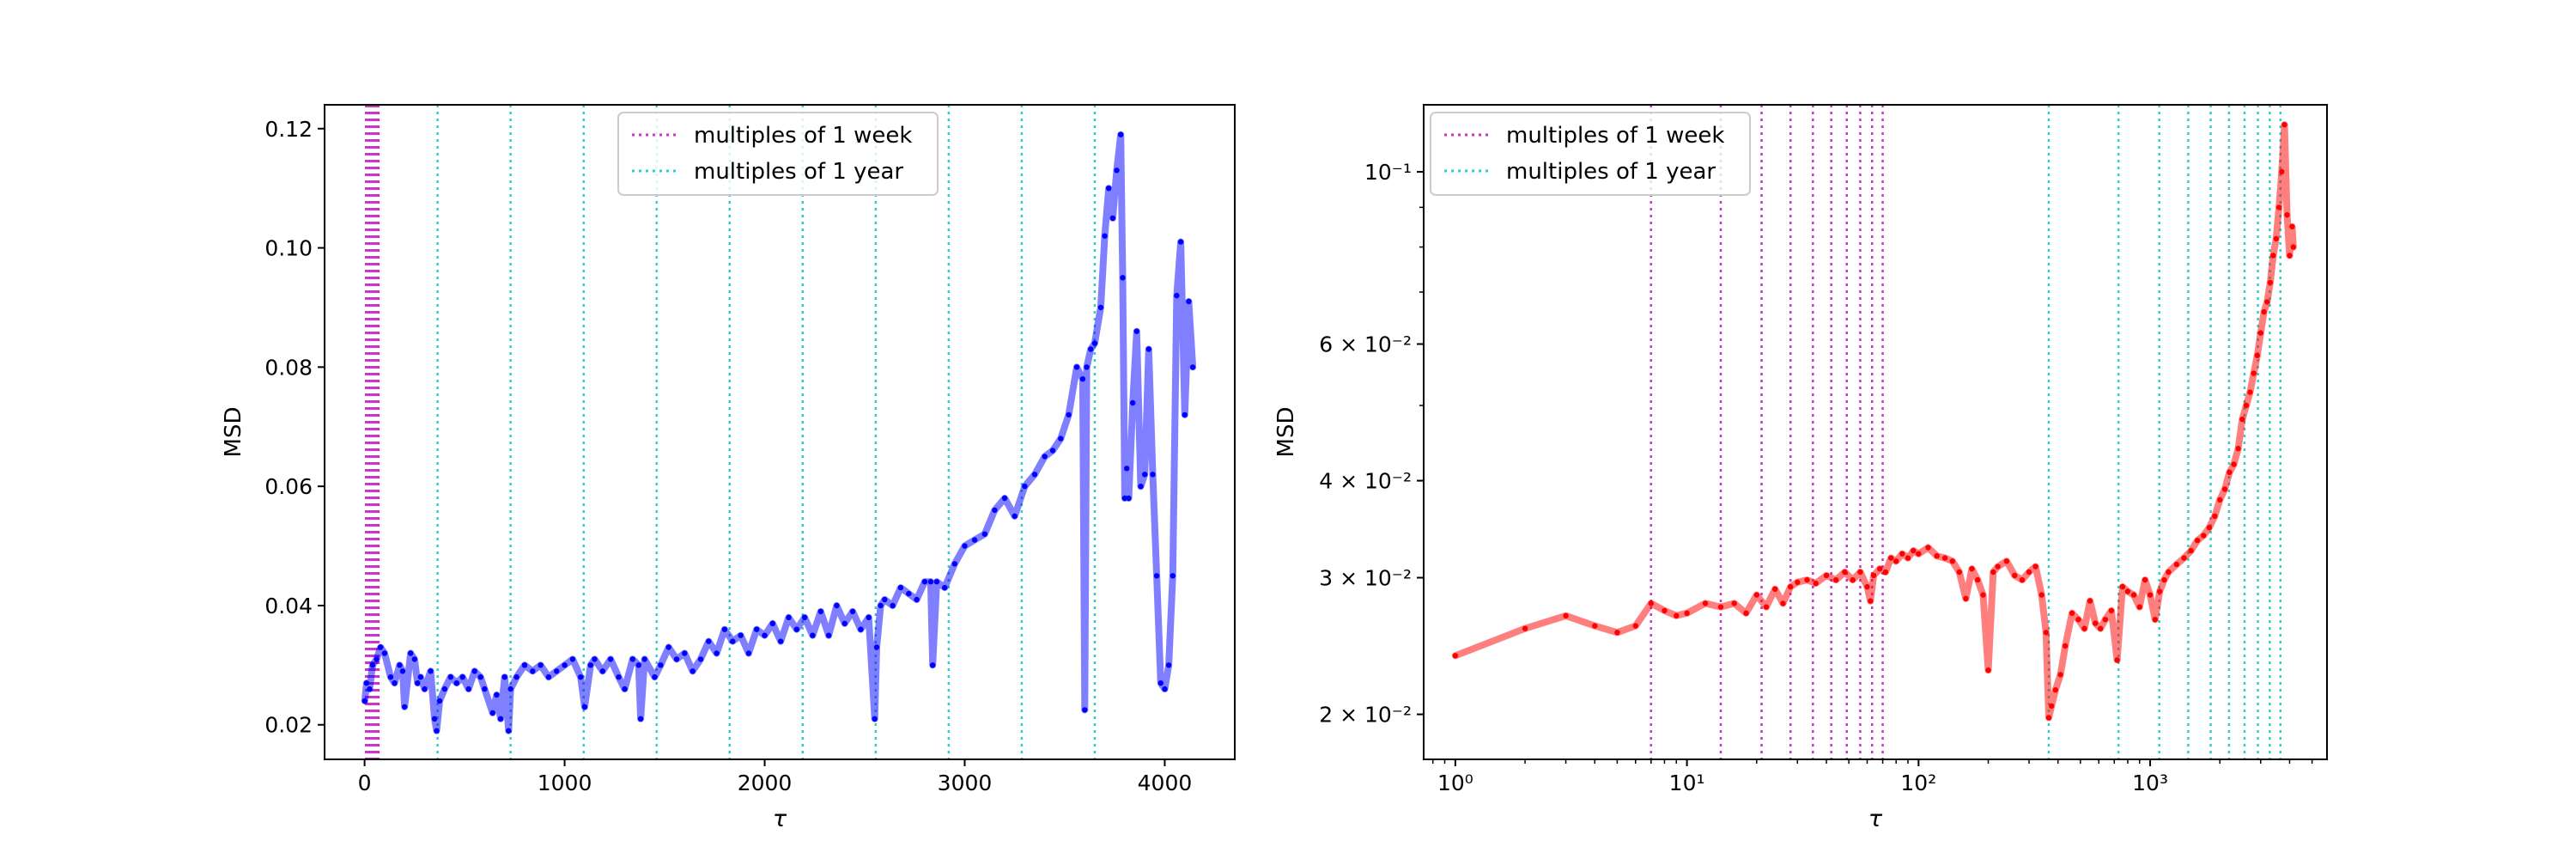 The image size is (2576, 859). What do you see at coordinates (1918, 783) in the screenshot?
I see `x-tick-label: 10²` at bounding box center [1918, 783].